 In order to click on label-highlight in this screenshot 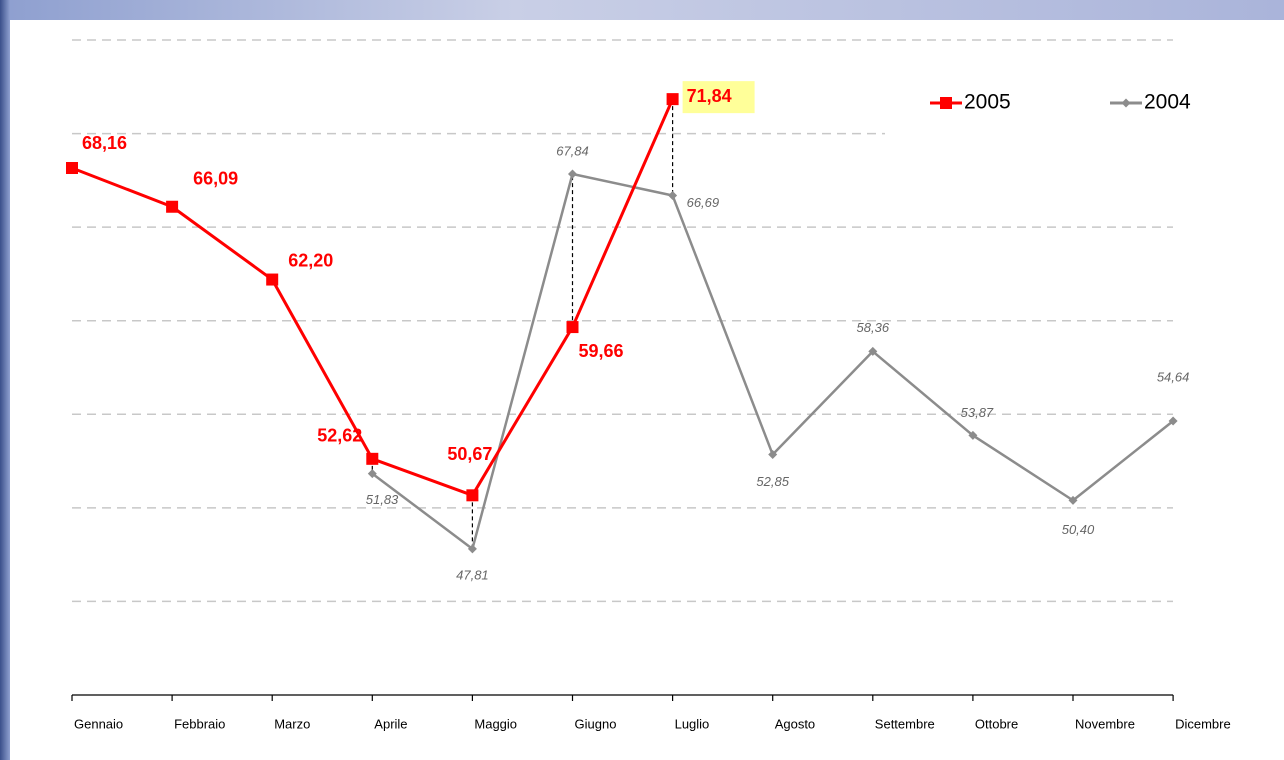, I will do `click(718, 97)`.